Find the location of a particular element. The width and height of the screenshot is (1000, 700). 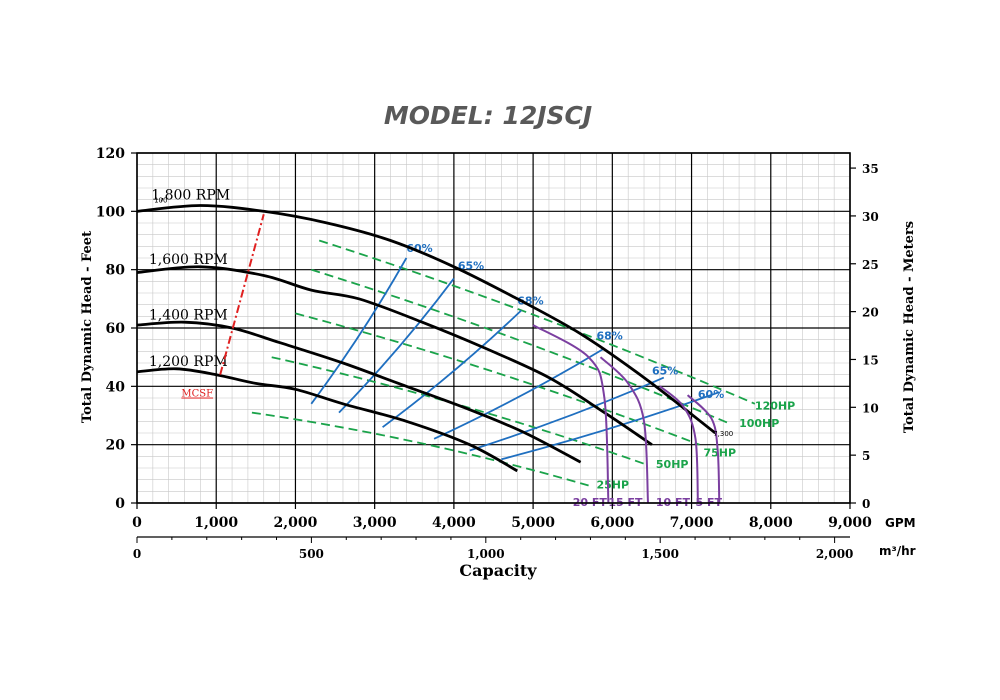

y-tick-label: 60 is located at coordinates (116, 329).